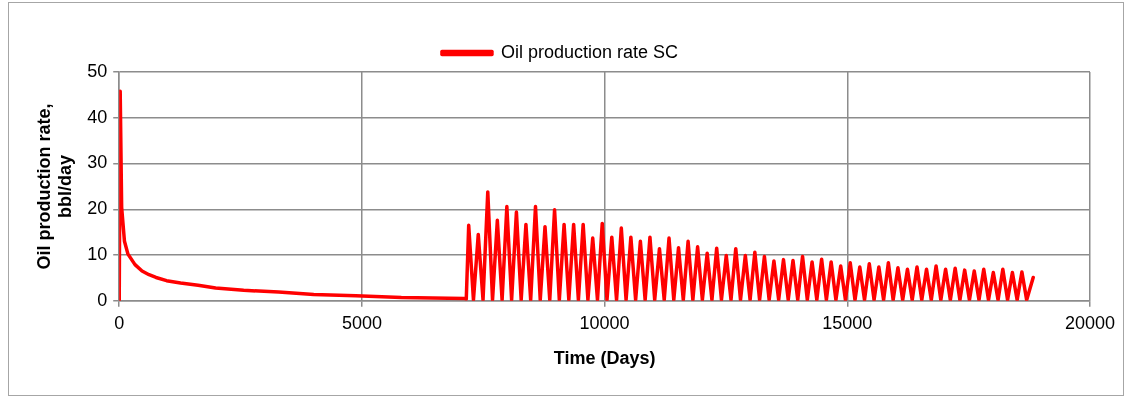 The height and width of the screenshot is (400, 1128). Describe the element at coordinates (97, 208) in the screenshot. I see `y-tick-label: 20` at that location.